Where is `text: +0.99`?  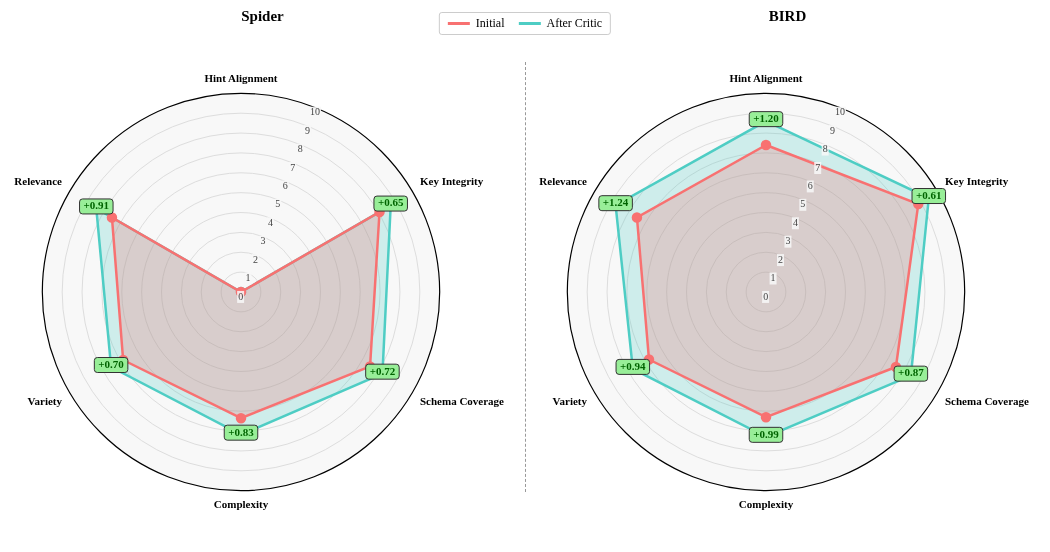
text: +0.99 is located at coordinates (766, 433).